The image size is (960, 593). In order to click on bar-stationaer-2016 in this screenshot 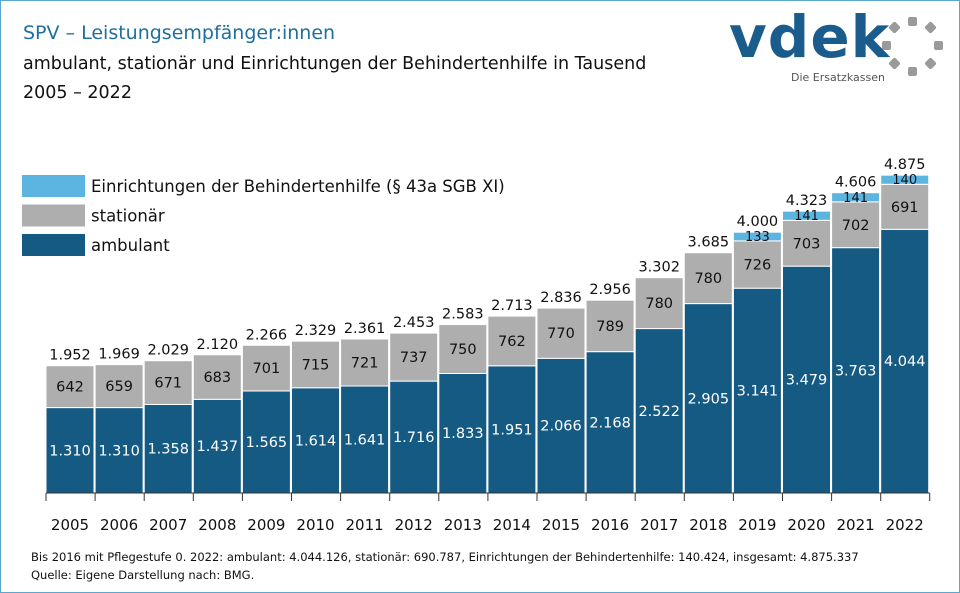, I will do `click(610, 326)`.